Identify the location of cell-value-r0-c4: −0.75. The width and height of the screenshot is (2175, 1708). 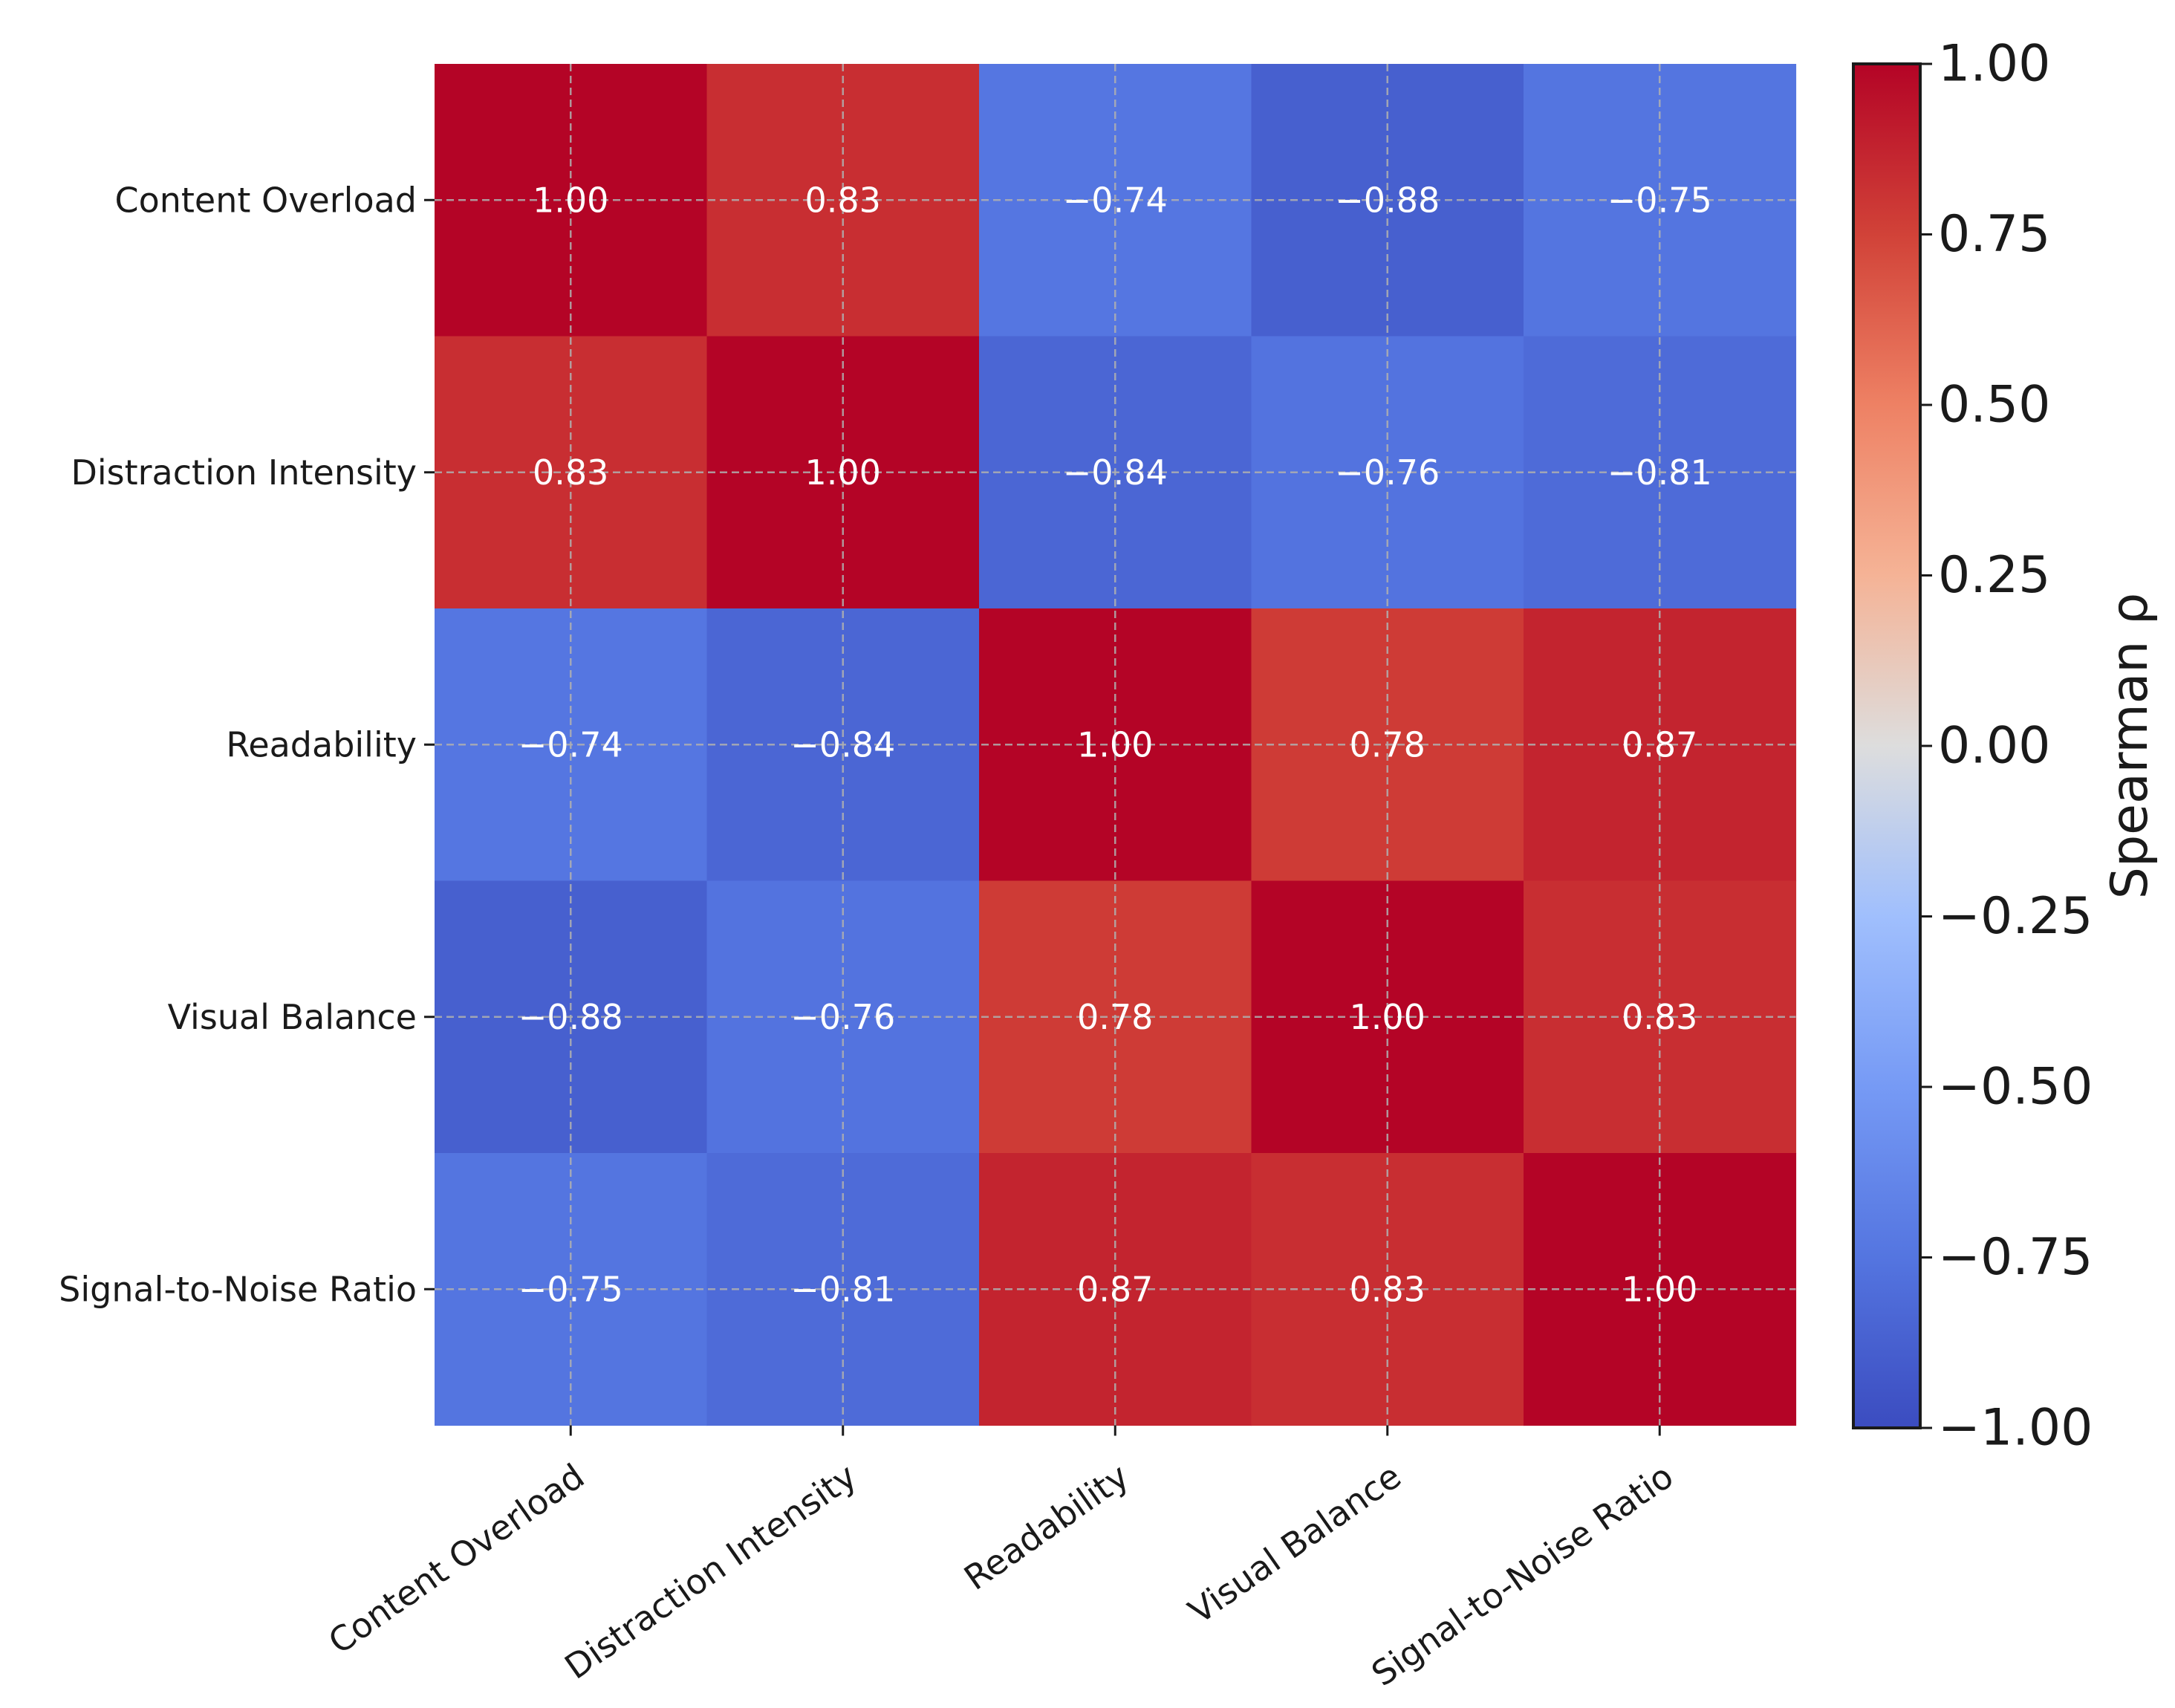
(1659, 200).